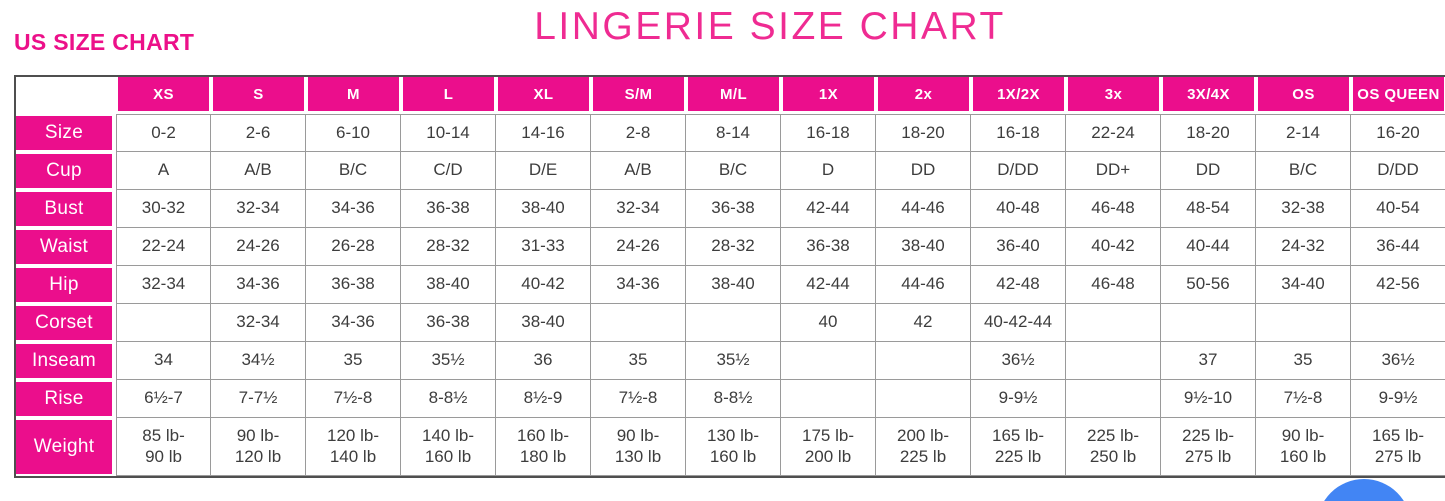 Image resolution: width=1445 pixels, height=501 pixels. Describe the element at coordinates (1208, 94) in the screenshot. I see `column-header: 3X/4X` at that location.